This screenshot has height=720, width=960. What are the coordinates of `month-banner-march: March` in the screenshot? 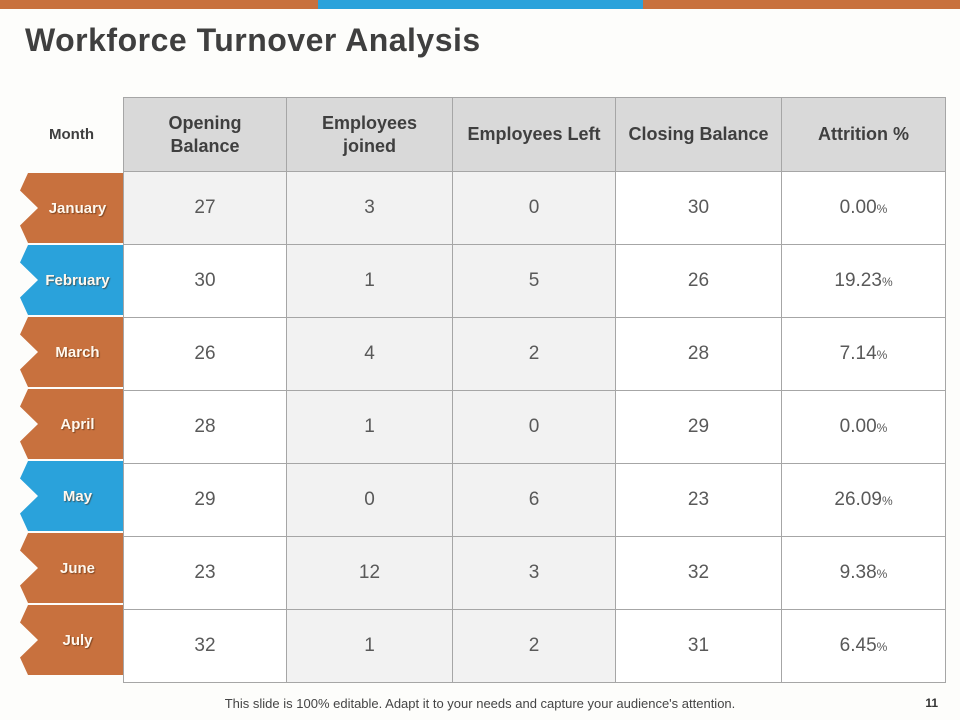 It's located at (71, 352).